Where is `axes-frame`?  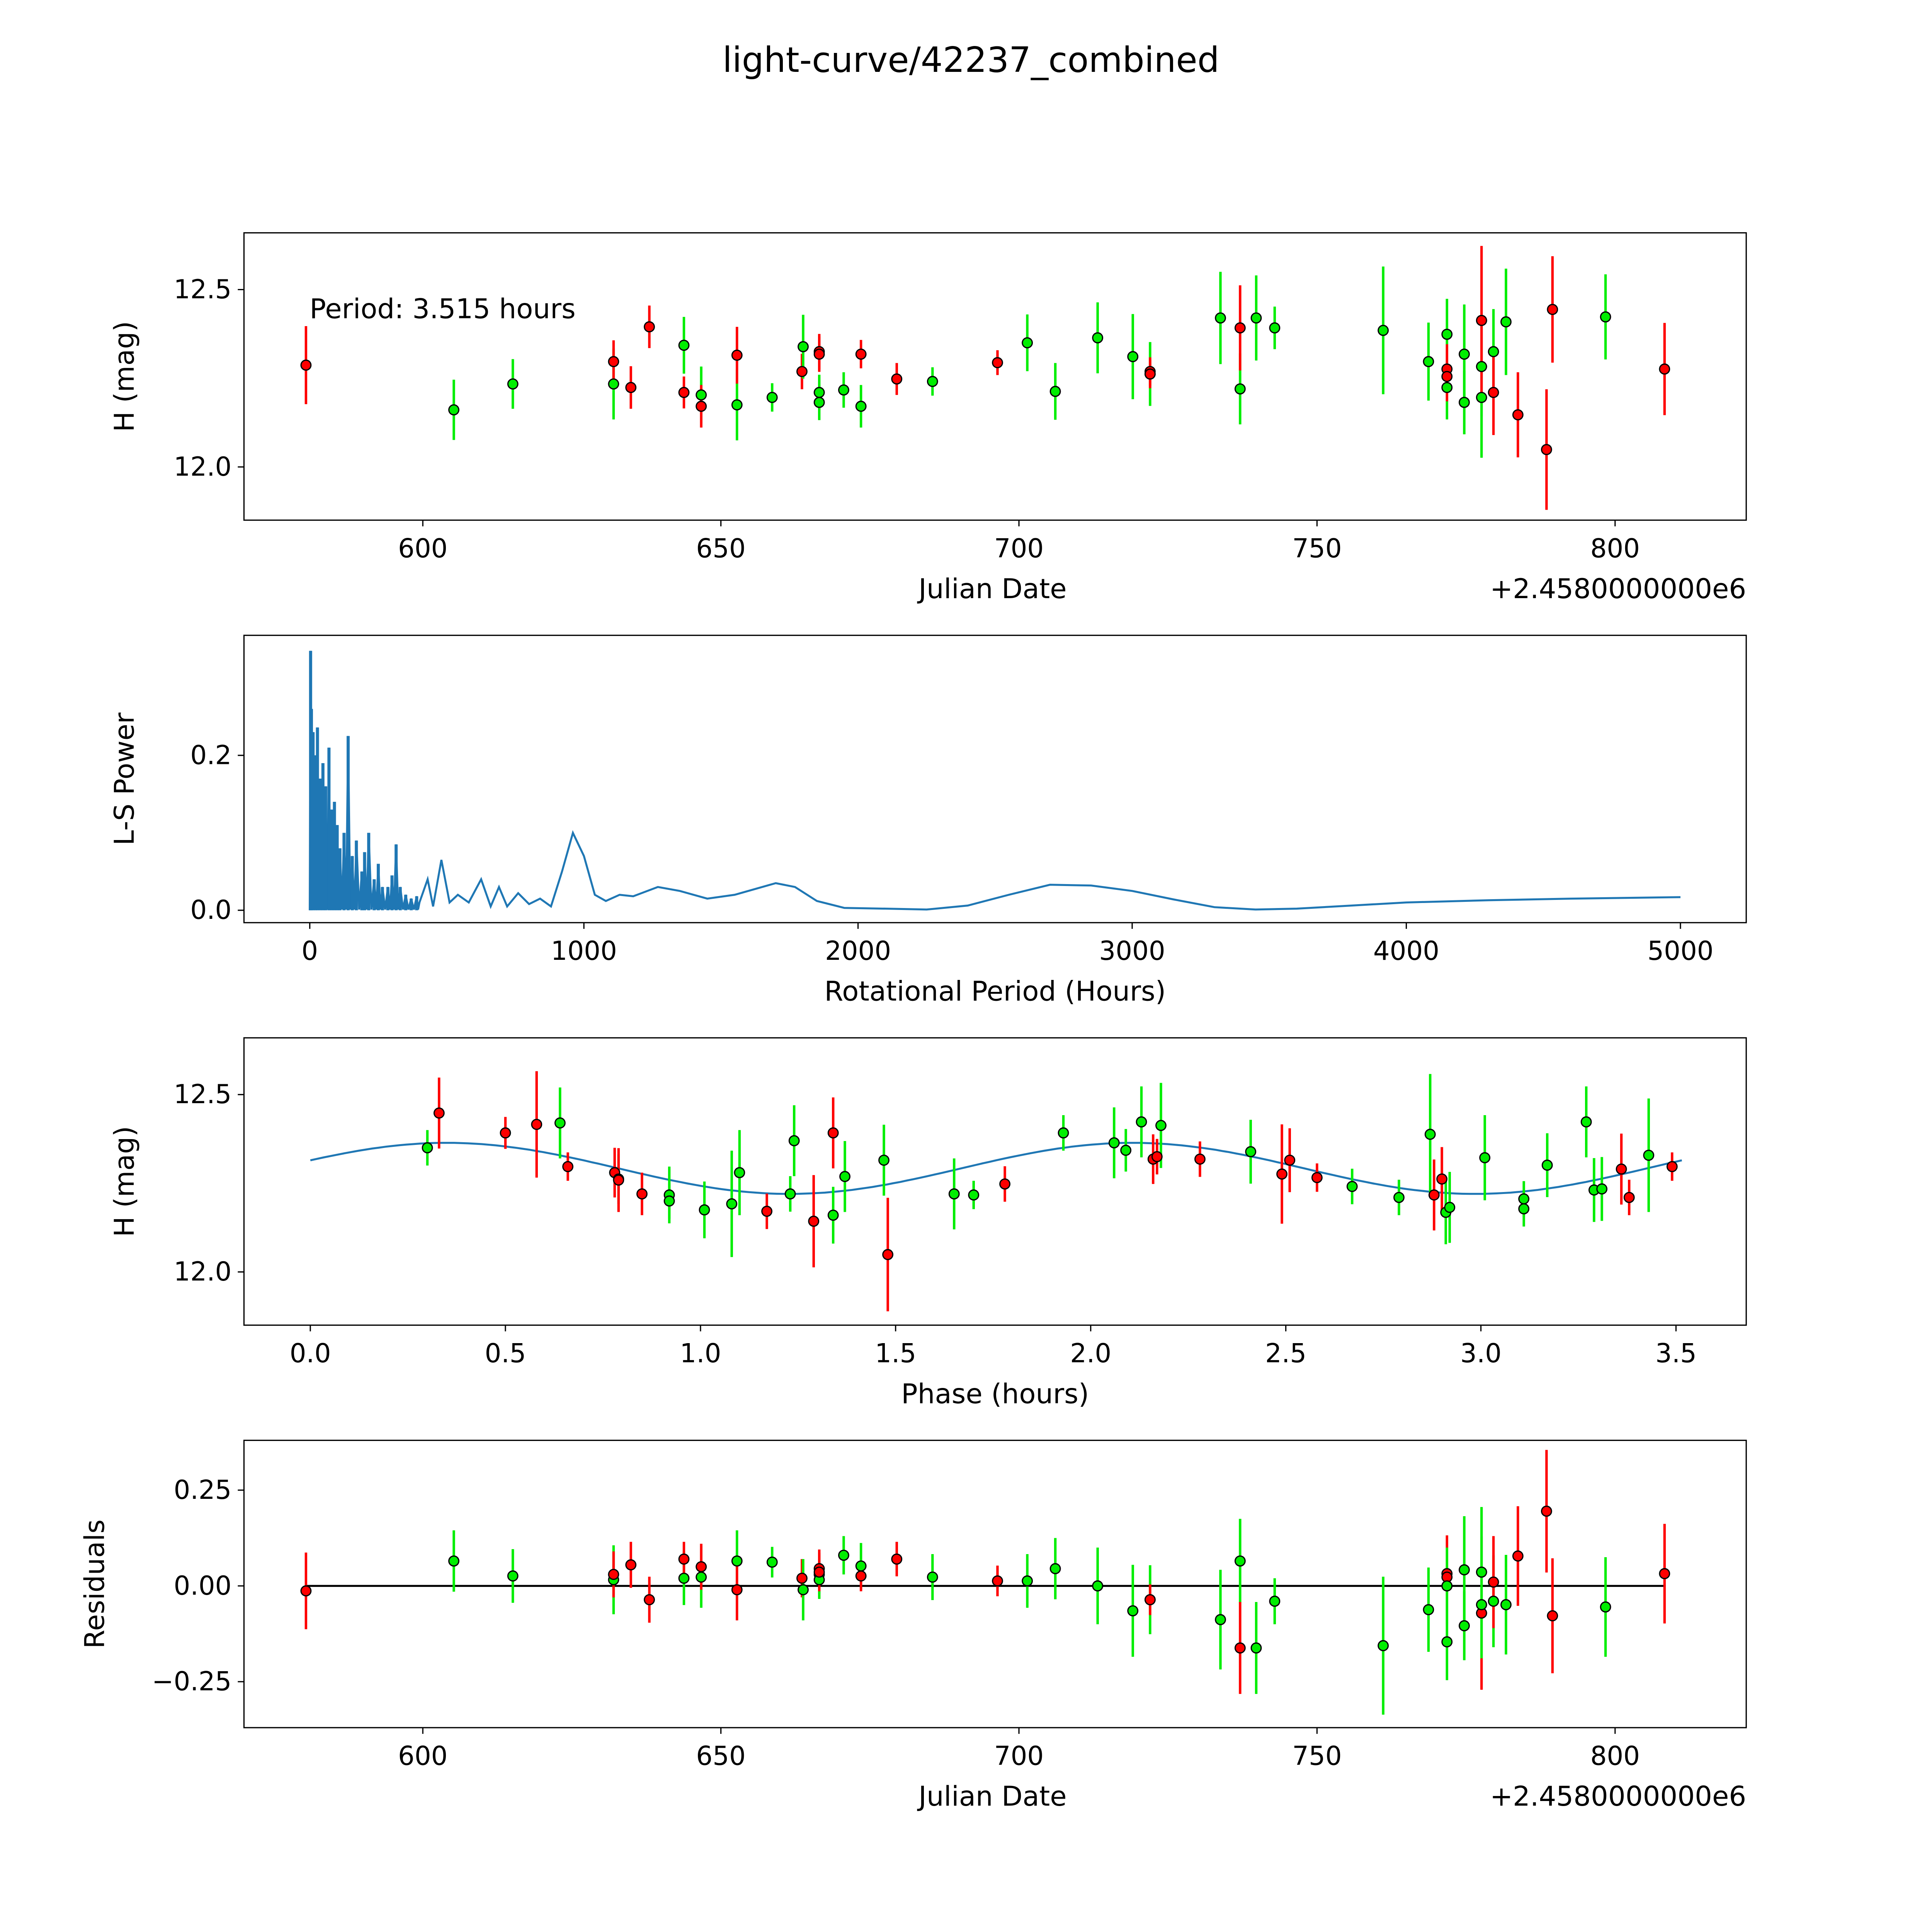
axes-frame is located at coordinates (995, 376).